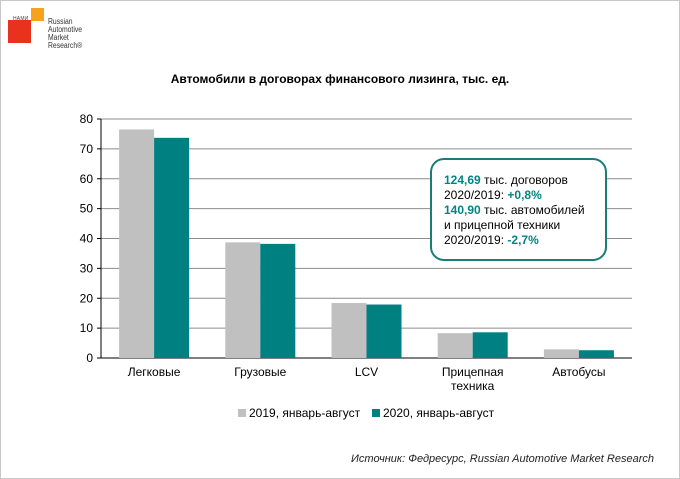 Image resolution: width=680 pixels, height=479 pixels. I want to click on callout-line-vehicles: 140,90 тыс. автомобилей, so click(519, 210).